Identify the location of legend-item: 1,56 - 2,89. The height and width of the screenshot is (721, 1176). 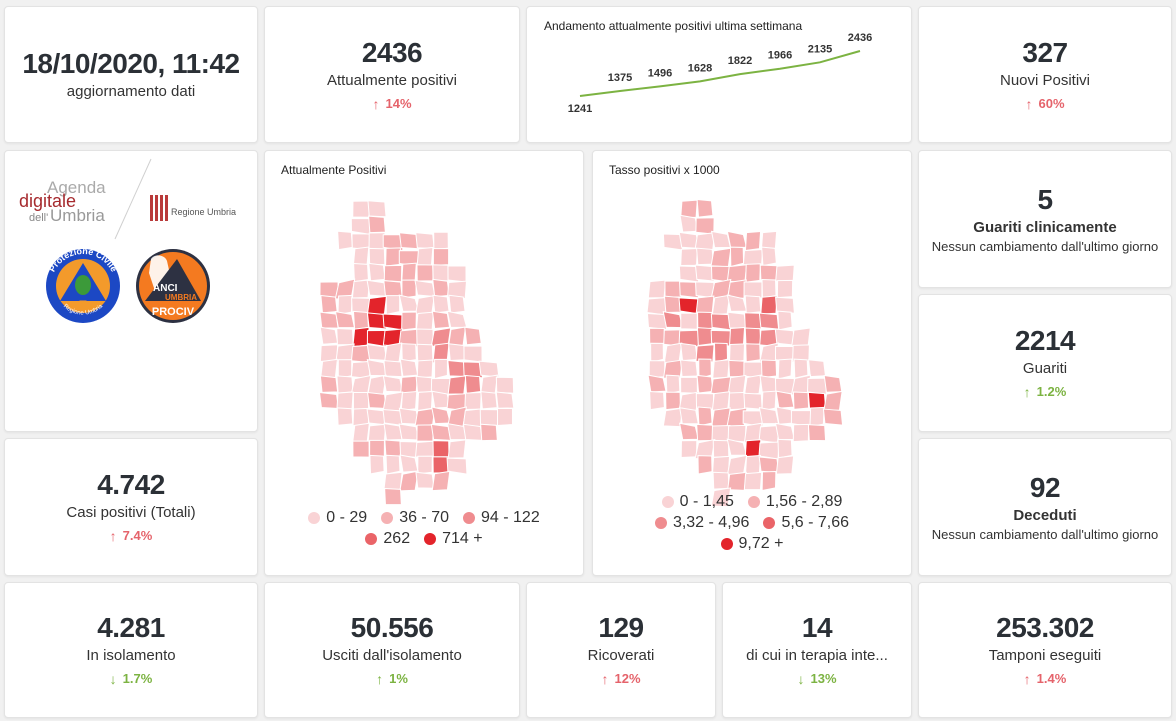
(794, 501).